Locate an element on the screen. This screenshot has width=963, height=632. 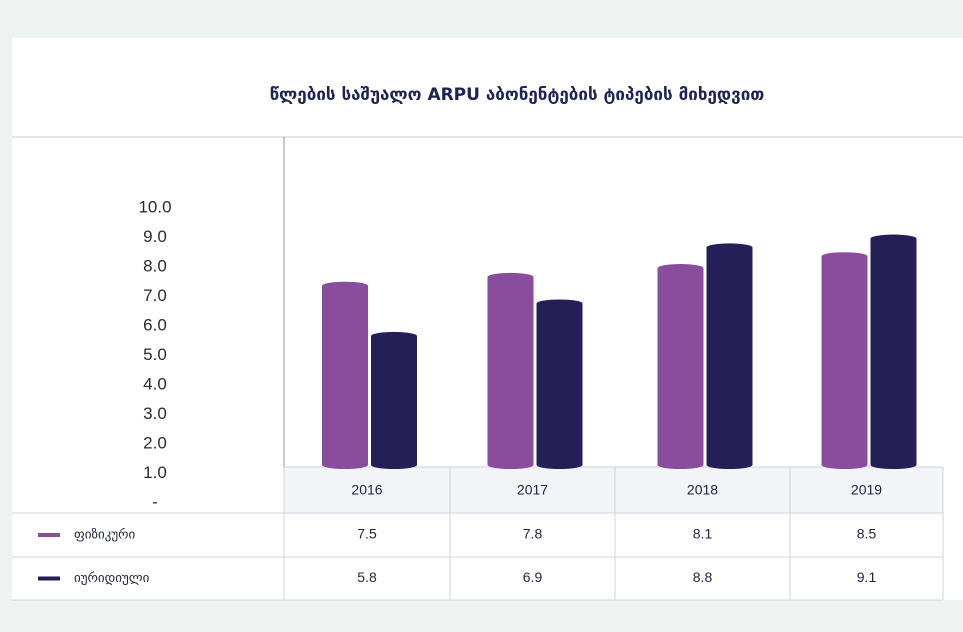
table-value: 8.1 is located at coordinates (703, 534).